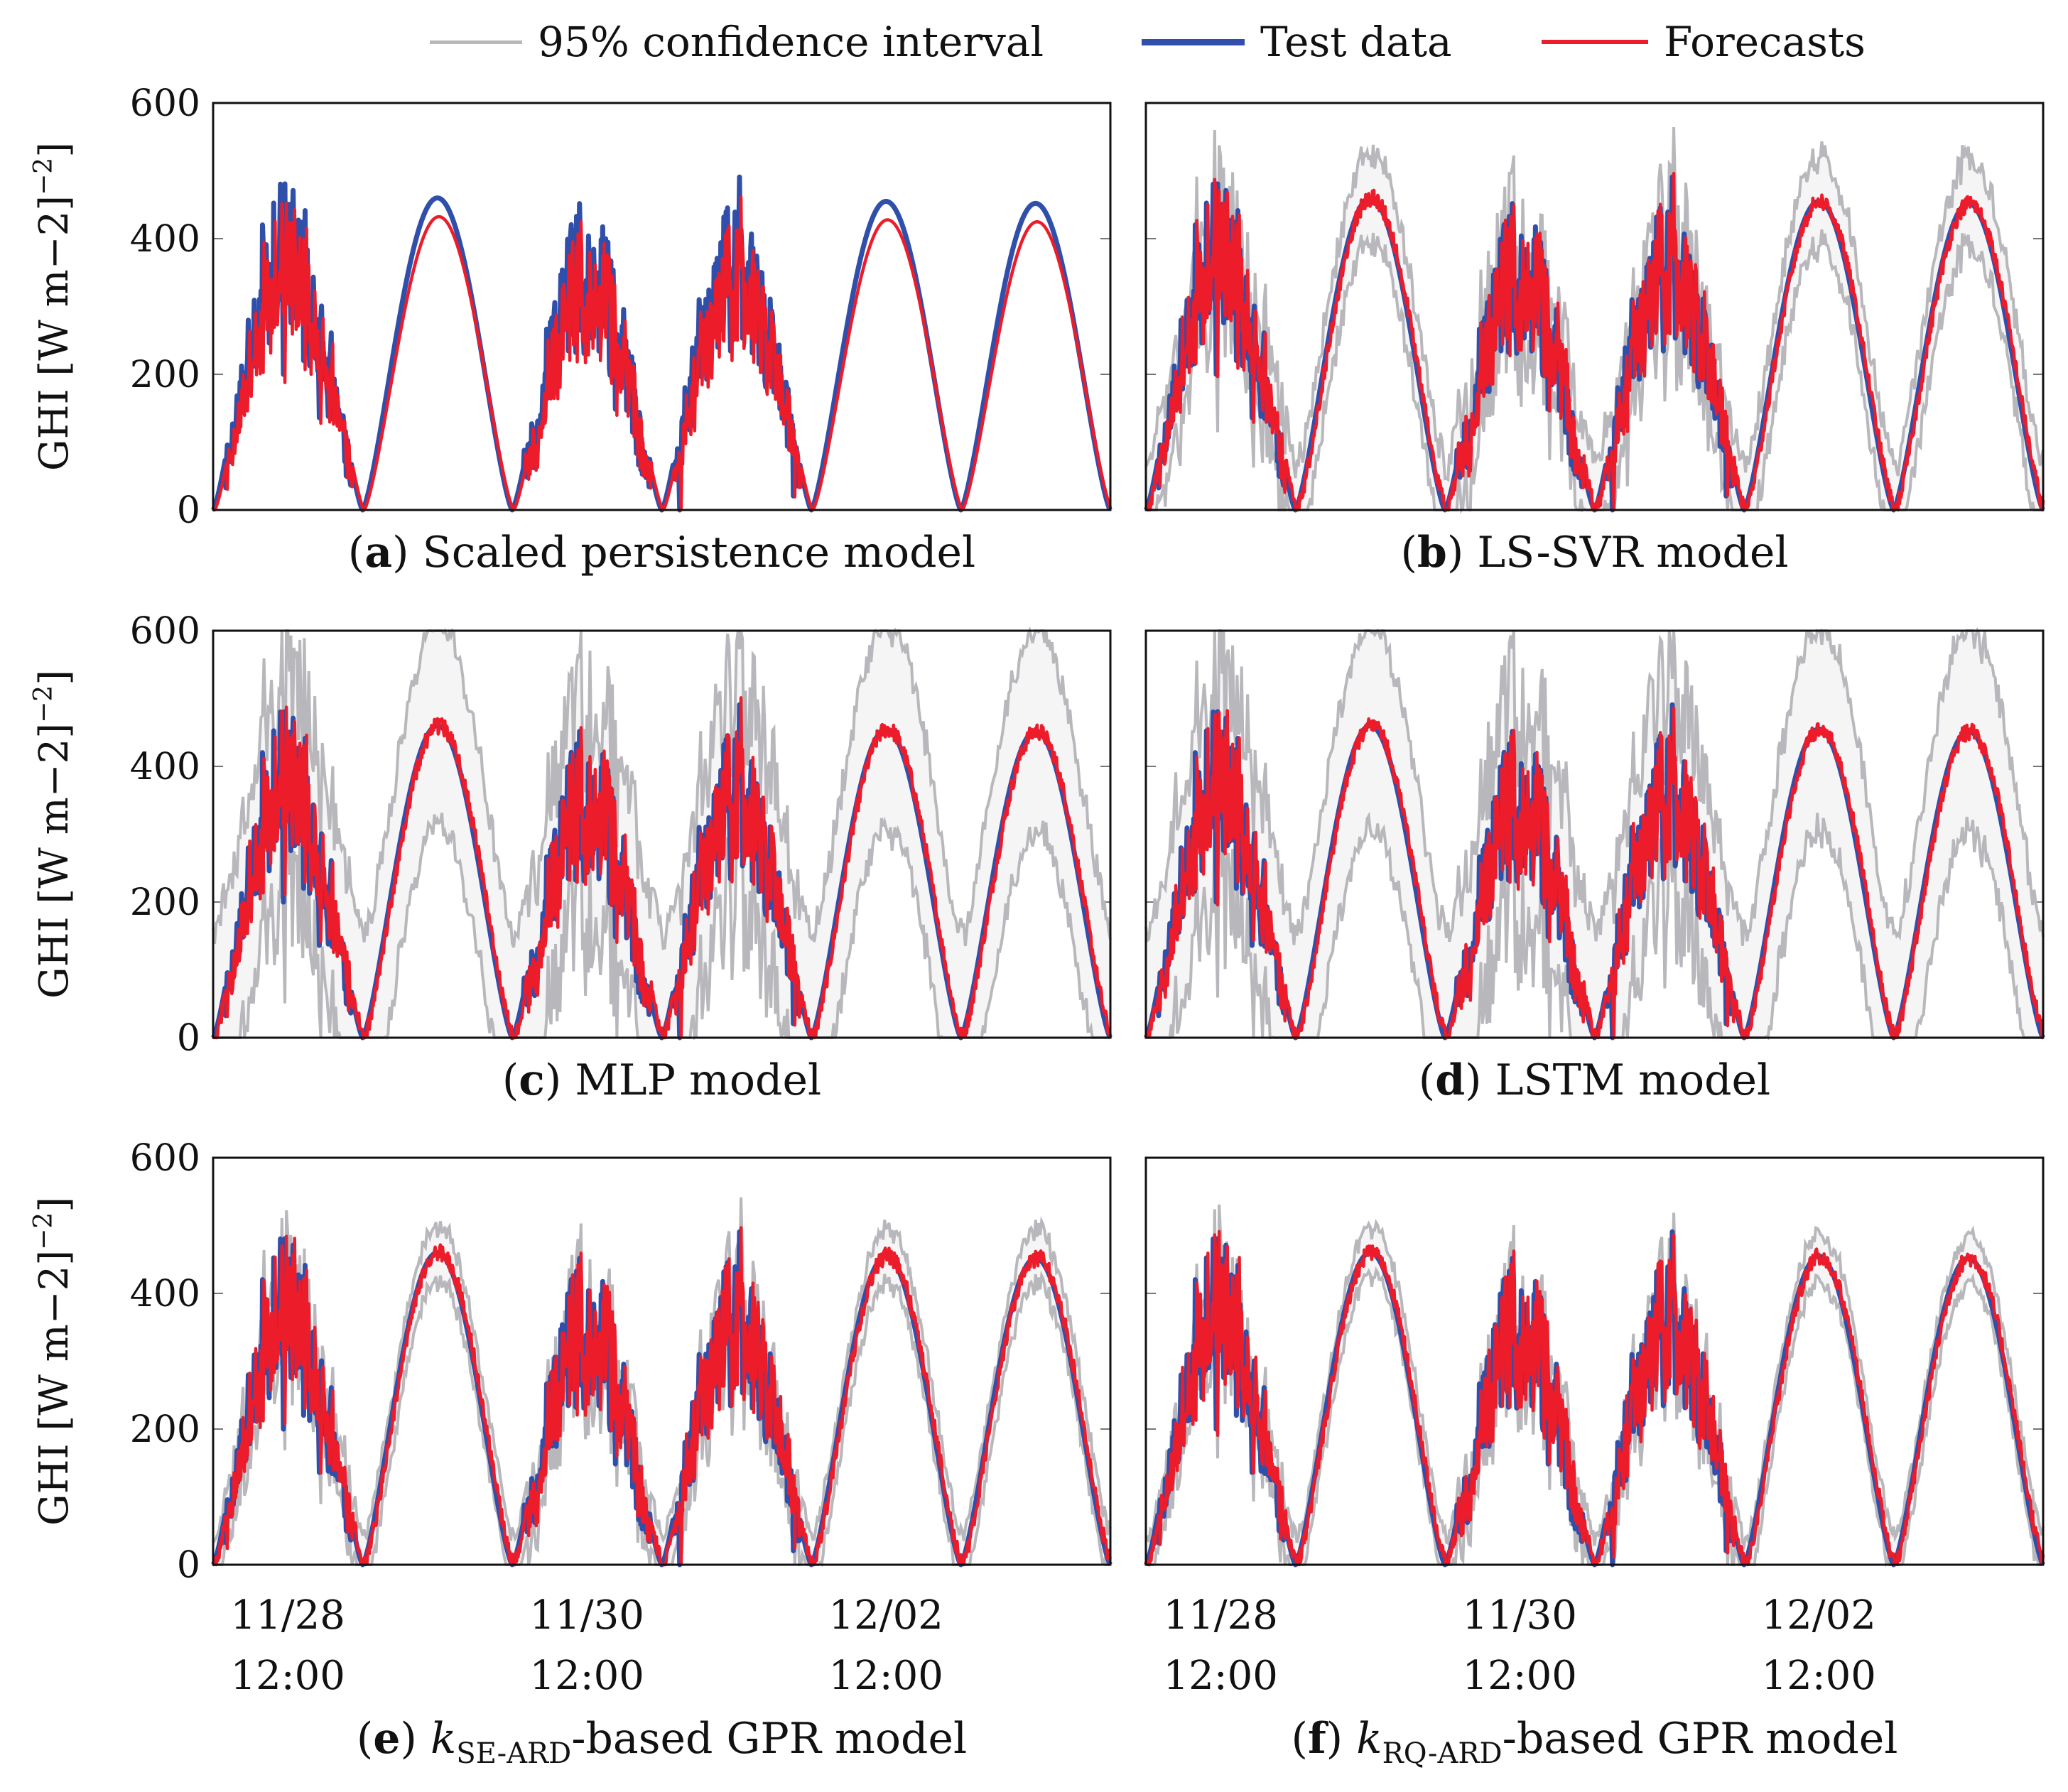 The image size is (2068, 1792). I want to click on legend-item-forecast: Forecasts, so click(1704, 42).